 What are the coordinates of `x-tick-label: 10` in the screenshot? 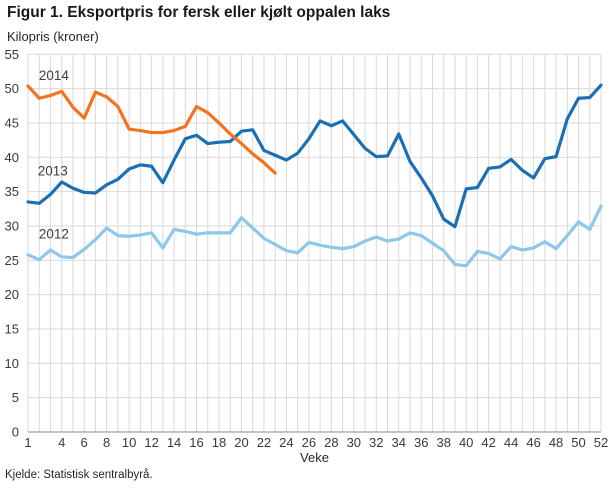 It's located at (129, 442).